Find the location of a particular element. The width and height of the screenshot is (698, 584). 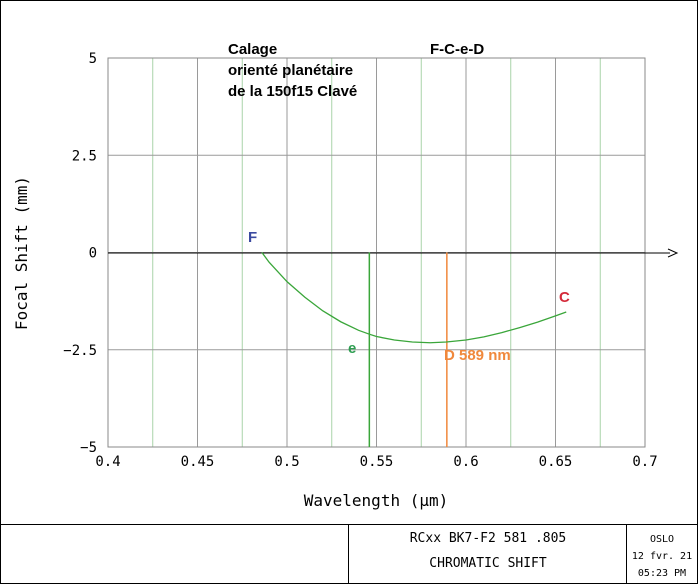

y-tick-label-1: 2.5 is located at coordinates (84, 156).